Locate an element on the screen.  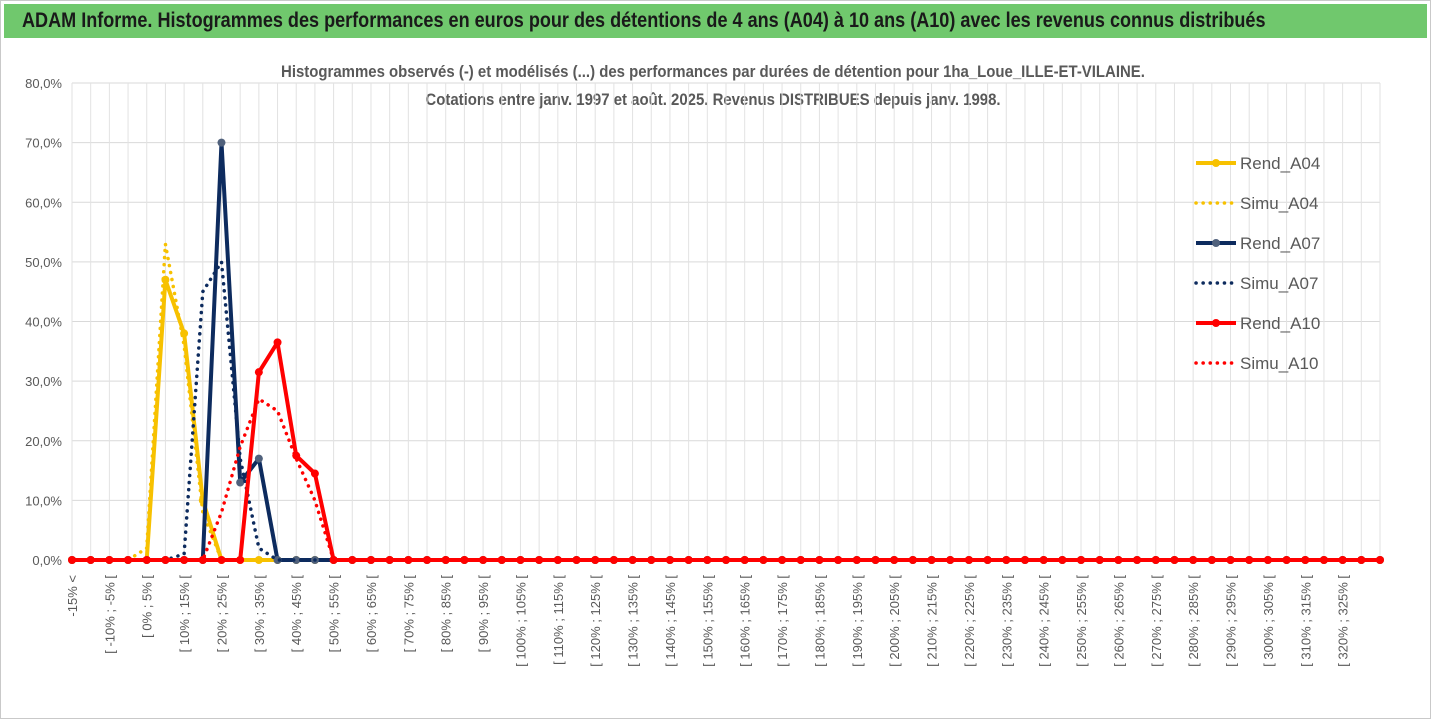
y-tick-label: 10,0% is located at coordinates (43, 500).